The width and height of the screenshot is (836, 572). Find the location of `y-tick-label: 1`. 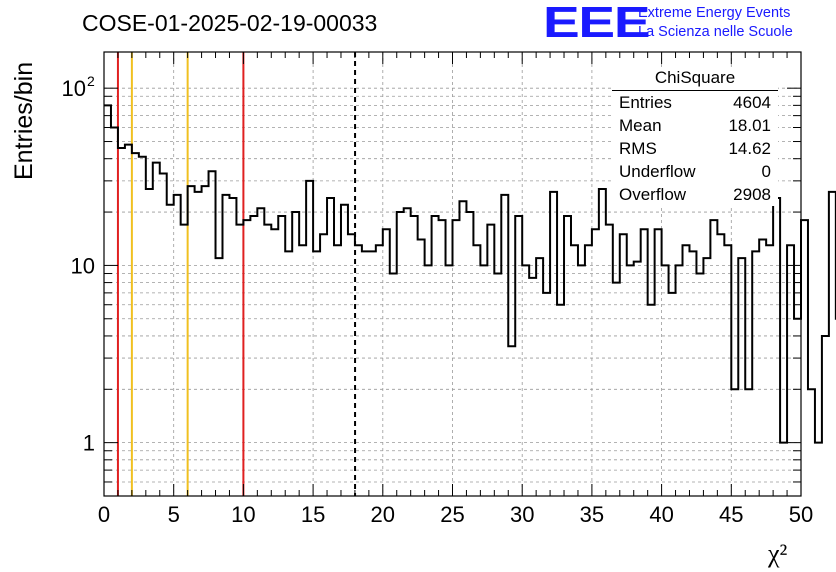

y-tick-label: 1 is located at coordinates (89, 443).